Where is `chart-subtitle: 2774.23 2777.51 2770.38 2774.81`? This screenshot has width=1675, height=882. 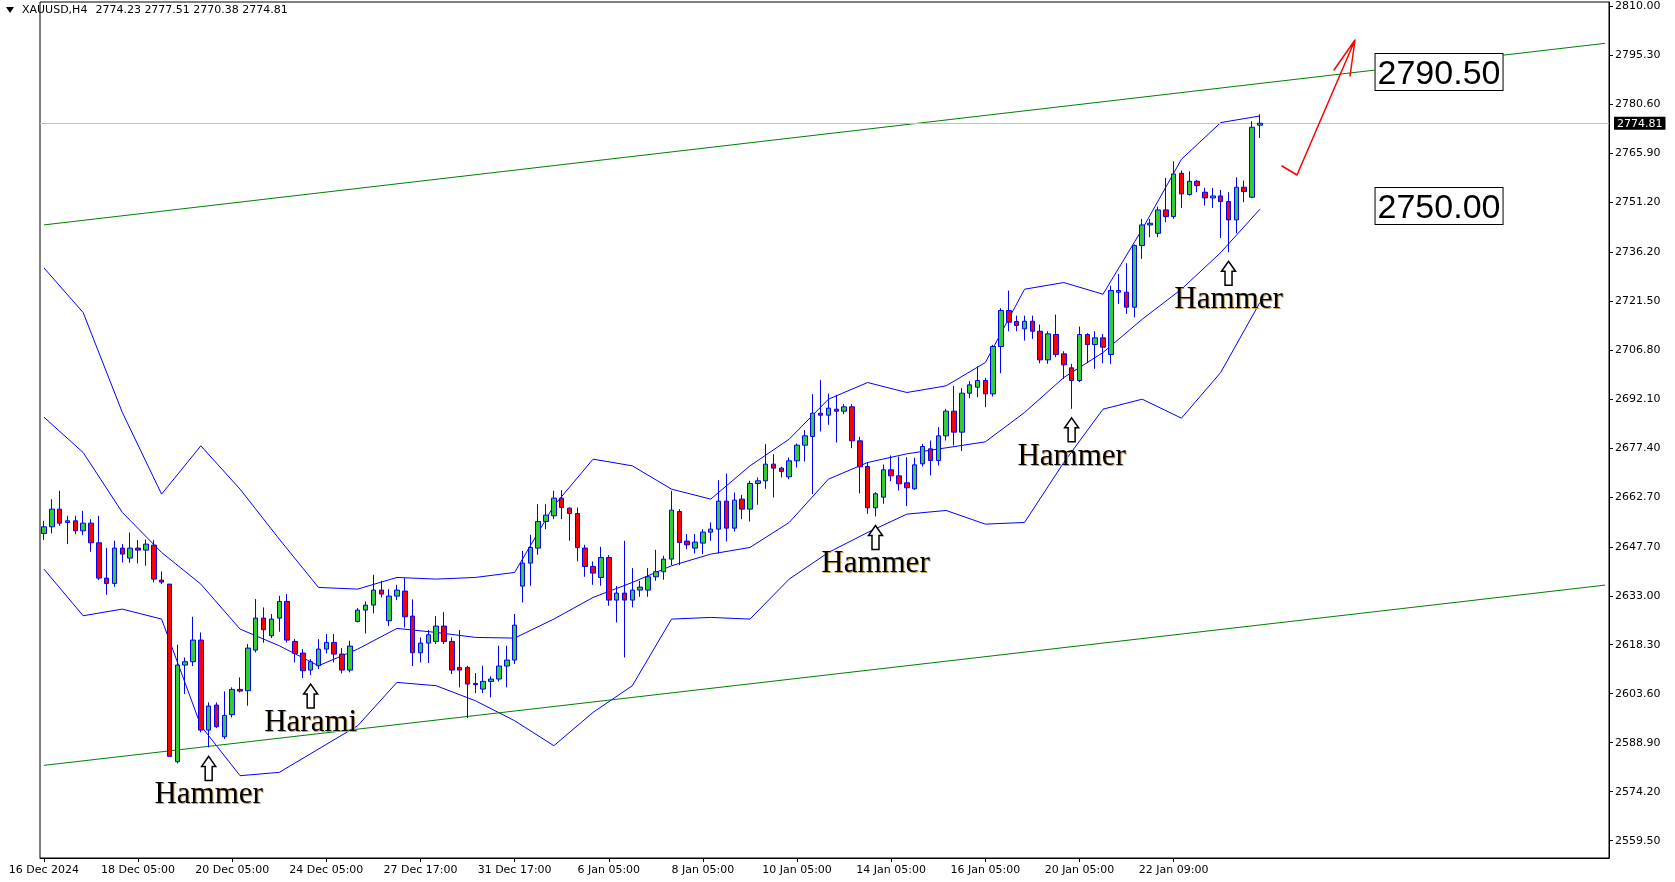 chart-subtitle: 2774.23 2777.51 2770.38 2774.81 is located at coordinates (191, 9).